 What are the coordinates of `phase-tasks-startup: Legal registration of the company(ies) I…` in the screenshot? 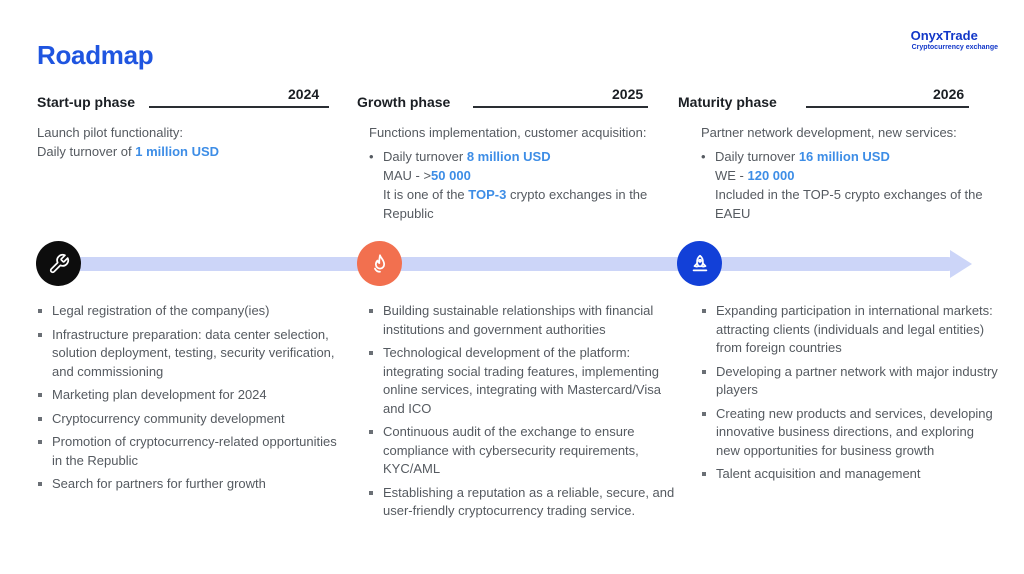 It's located at (189, 400).